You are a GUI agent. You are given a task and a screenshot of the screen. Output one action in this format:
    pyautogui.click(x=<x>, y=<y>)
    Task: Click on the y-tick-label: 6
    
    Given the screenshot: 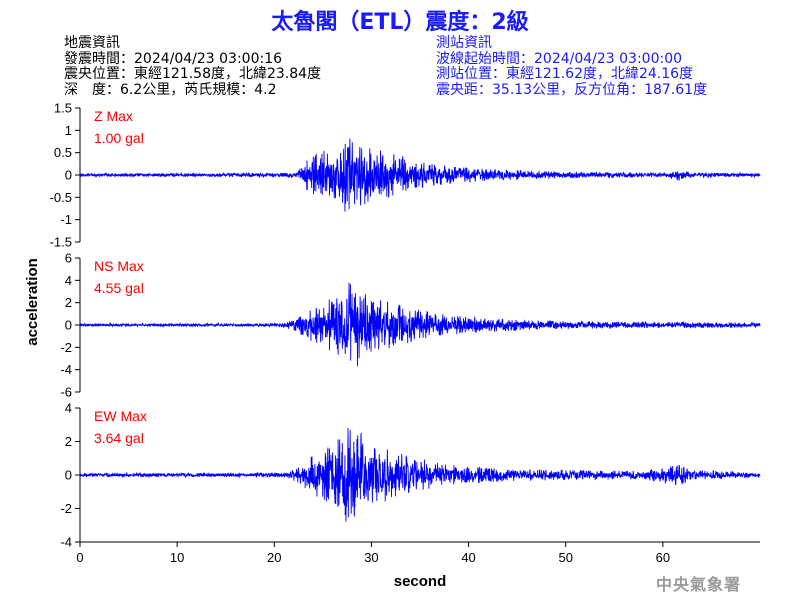 What is the action you would take?
    pyautogui.click(x=68, y=258)
    